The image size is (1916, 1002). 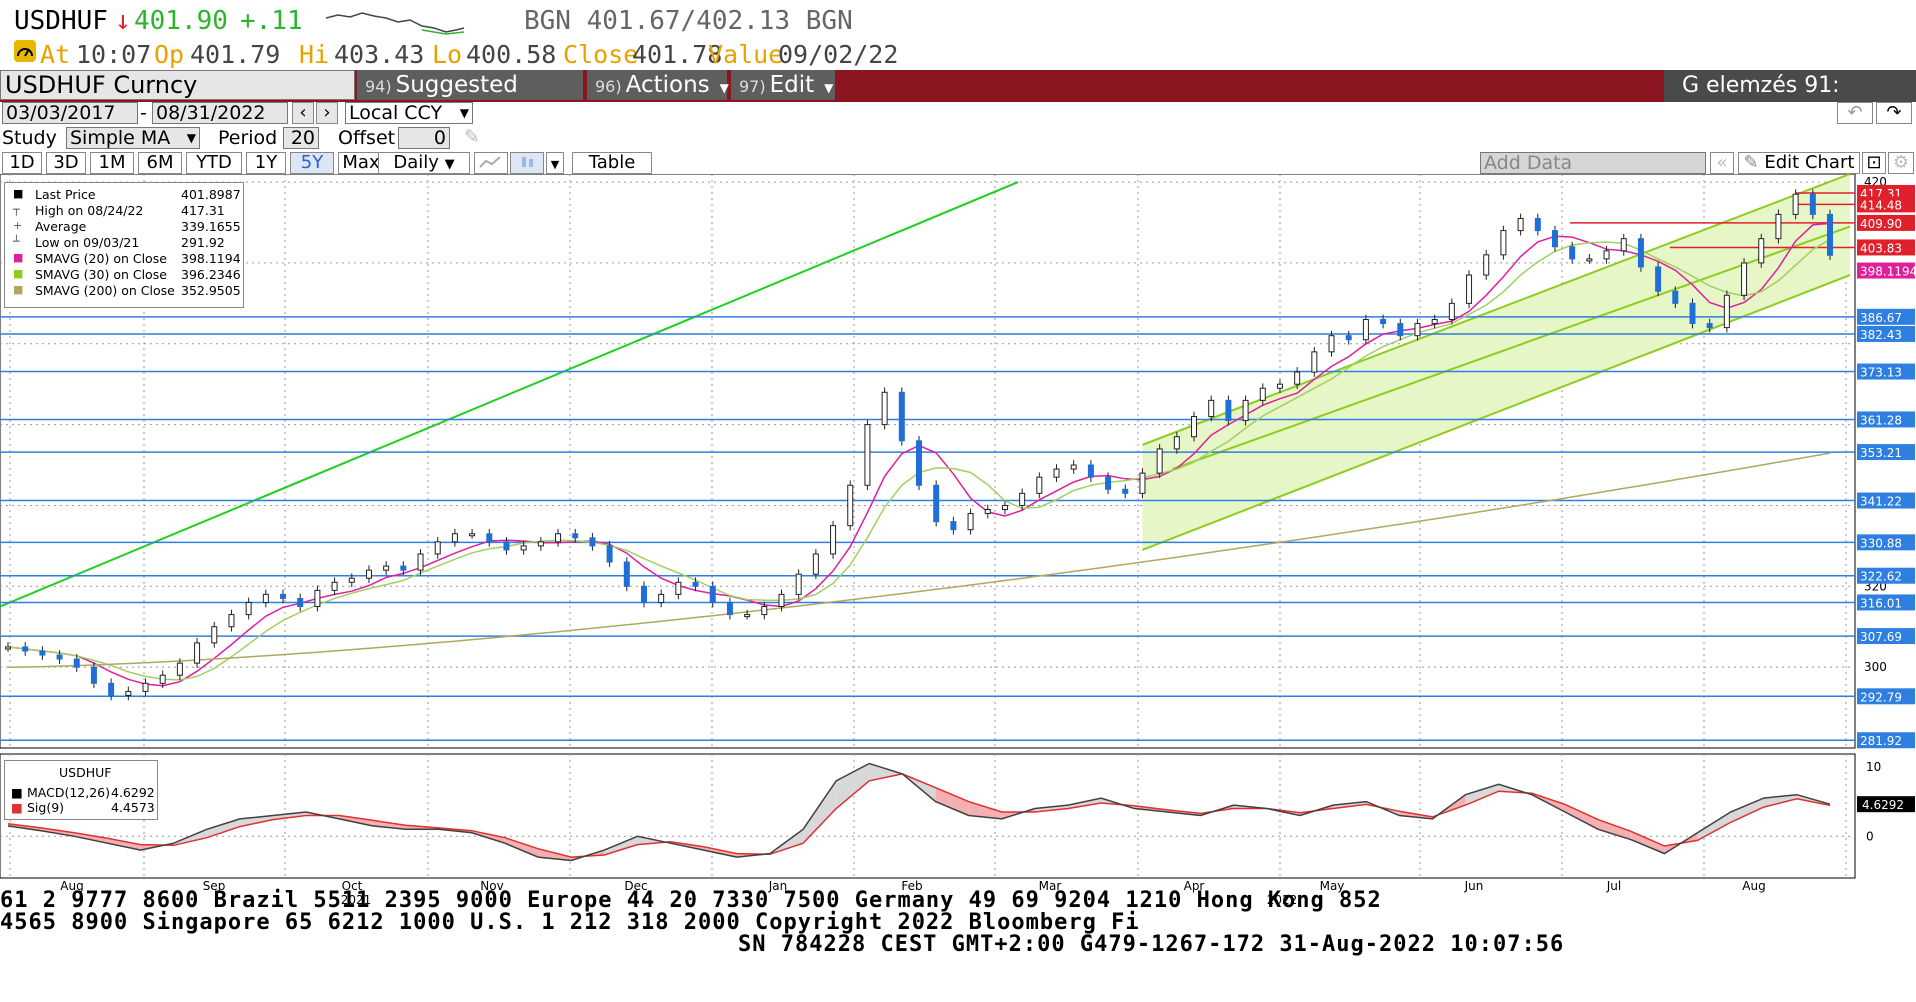 What do you see at coordinates (1881, 697) in the screenshot?
I see `price-label: 292.79` at bounding box center [1881, 697].